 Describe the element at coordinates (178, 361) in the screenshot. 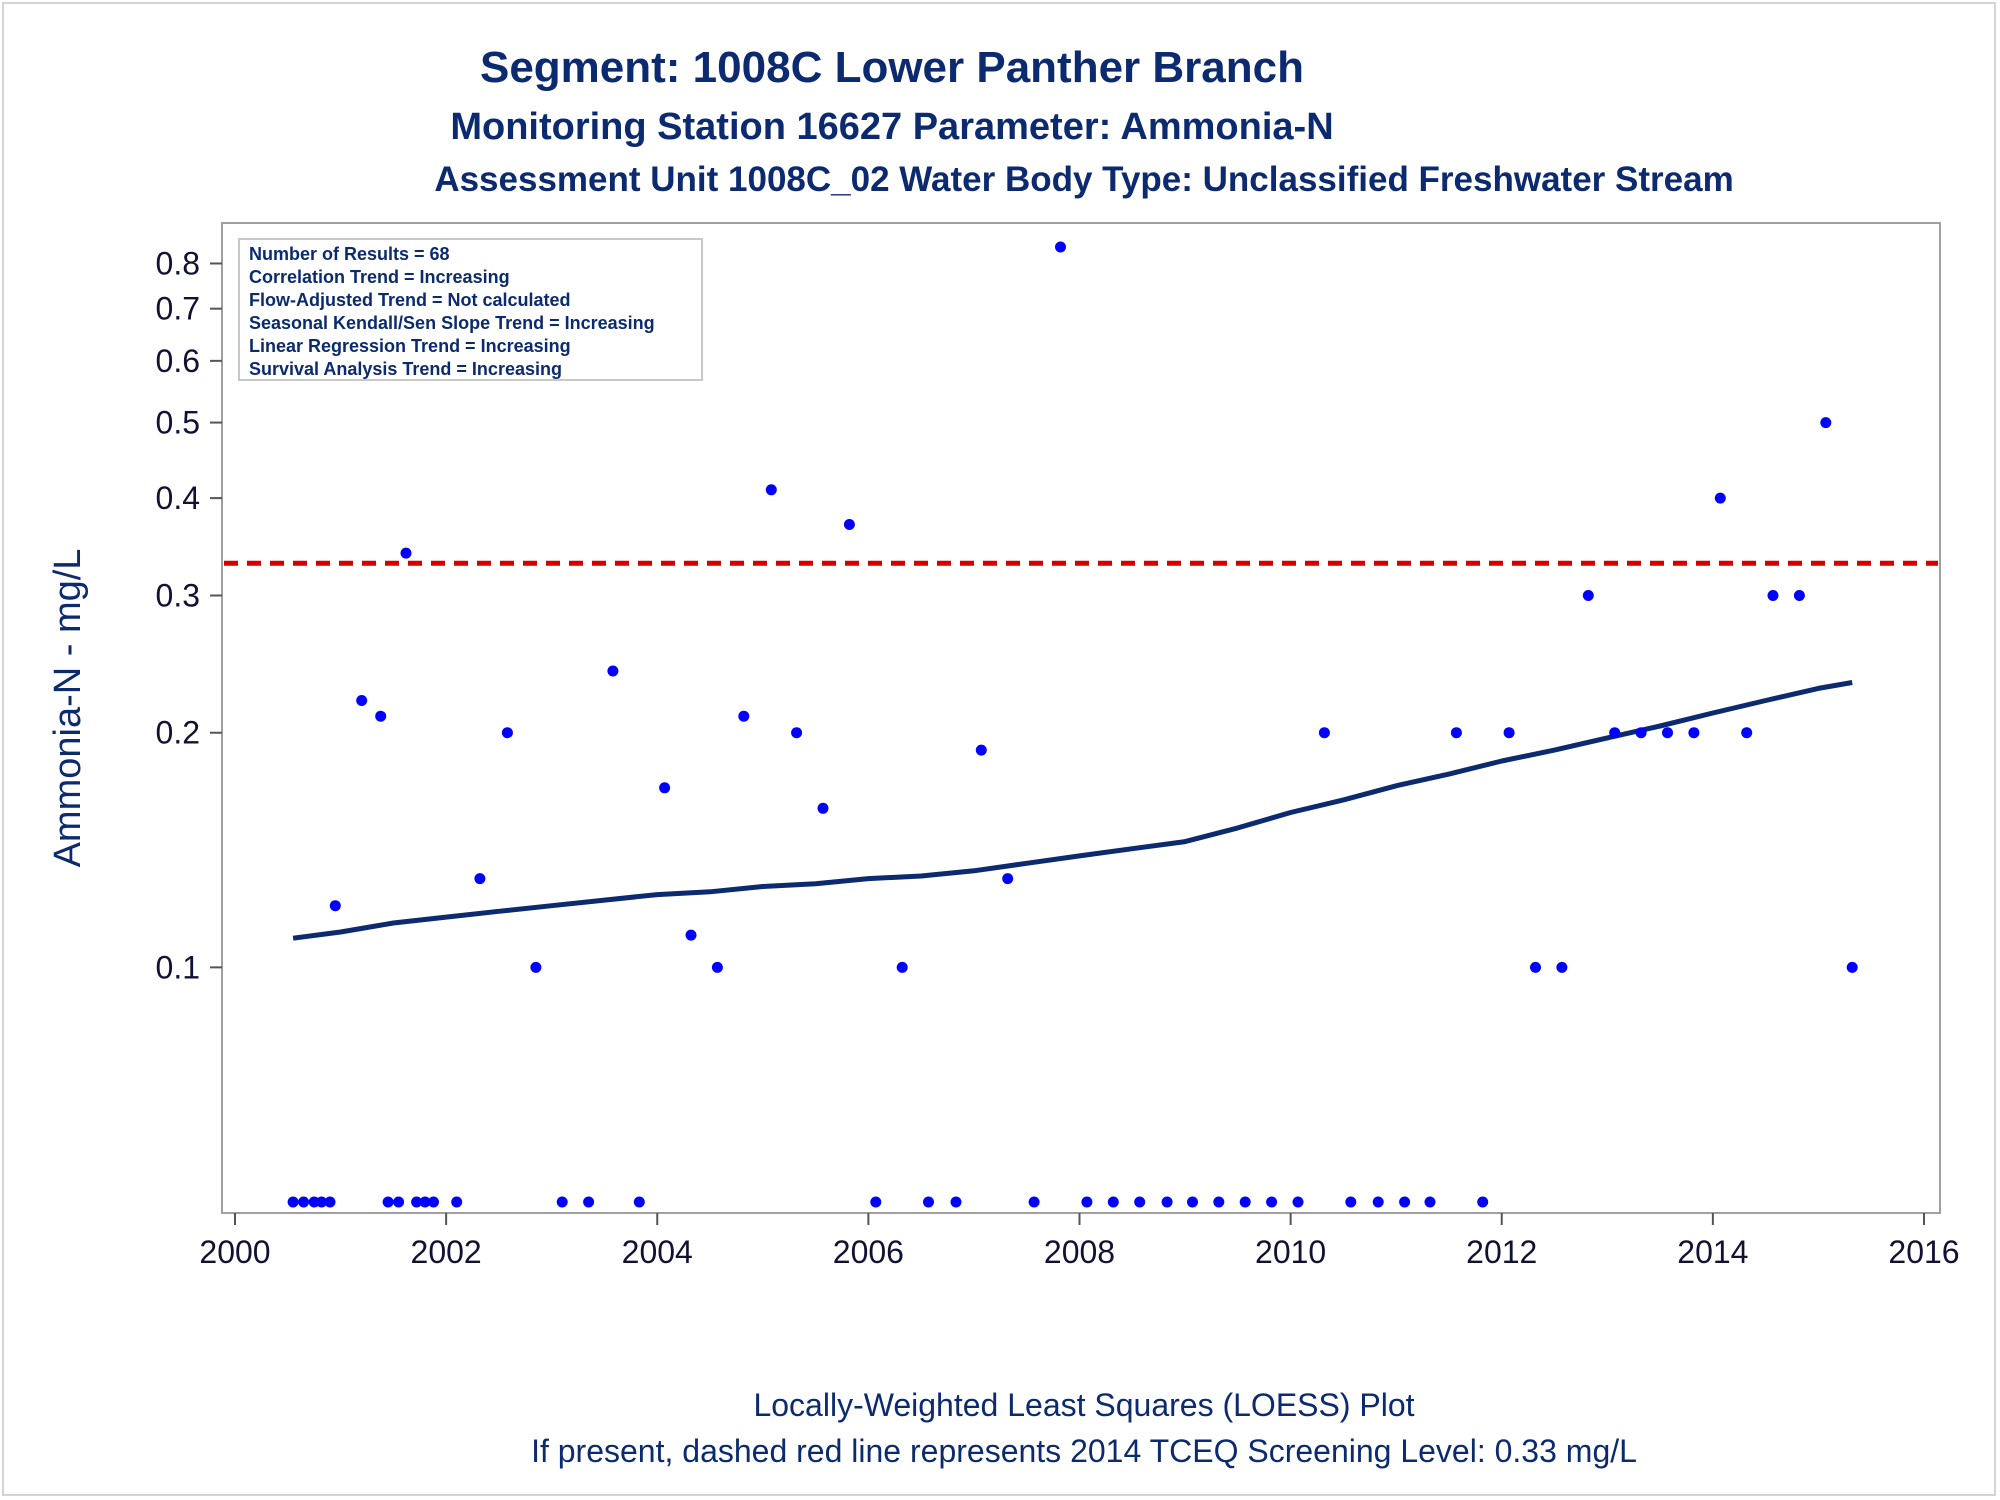

I see `y-tick-label: 0.6` at that location.